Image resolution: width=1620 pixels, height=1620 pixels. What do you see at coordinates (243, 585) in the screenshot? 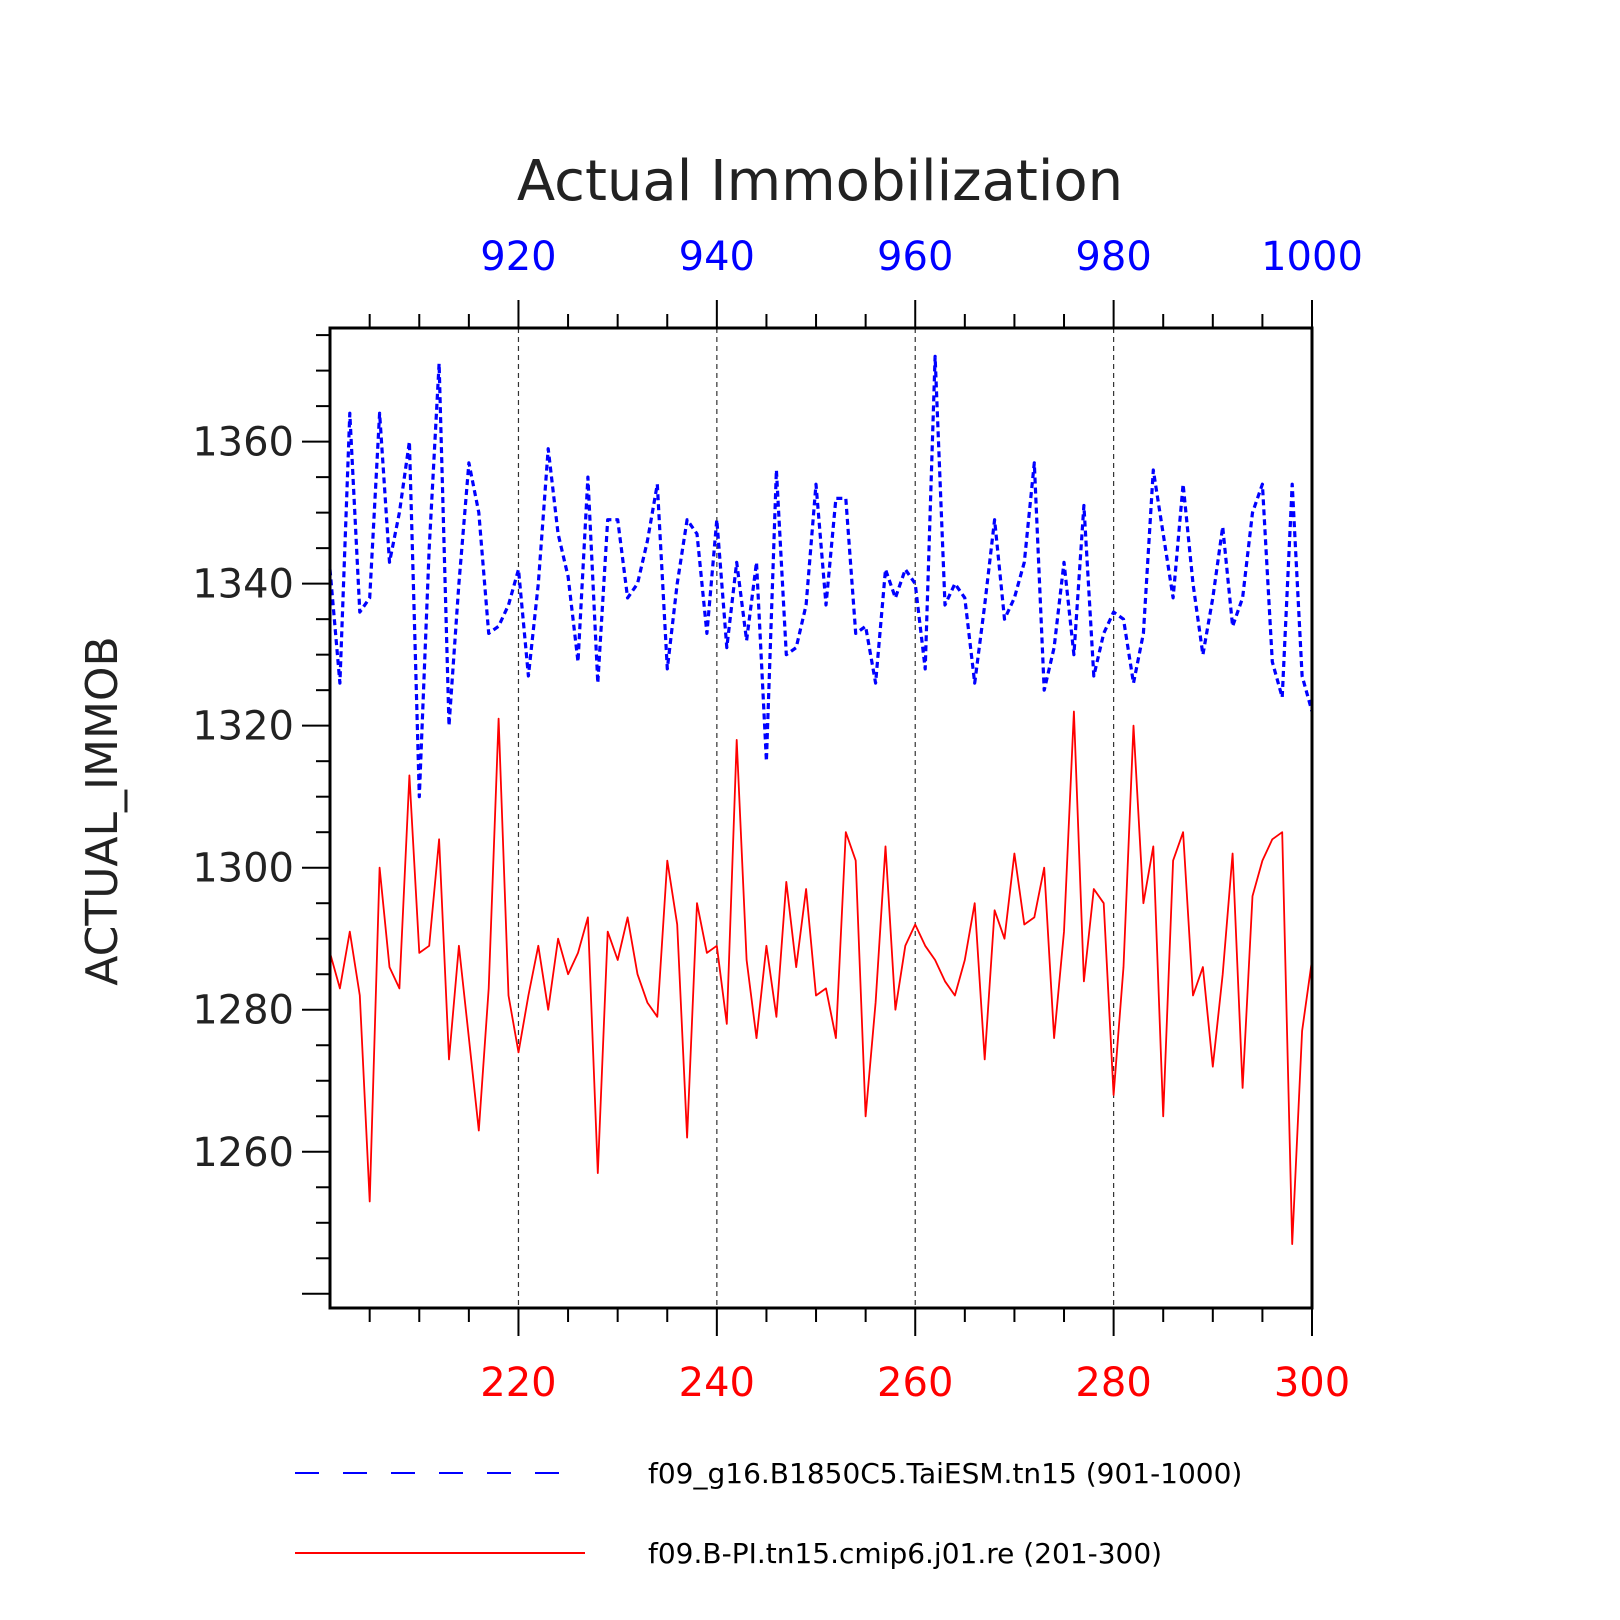
I see `y-tick-label: 1340` at bounding box center [243, 585].